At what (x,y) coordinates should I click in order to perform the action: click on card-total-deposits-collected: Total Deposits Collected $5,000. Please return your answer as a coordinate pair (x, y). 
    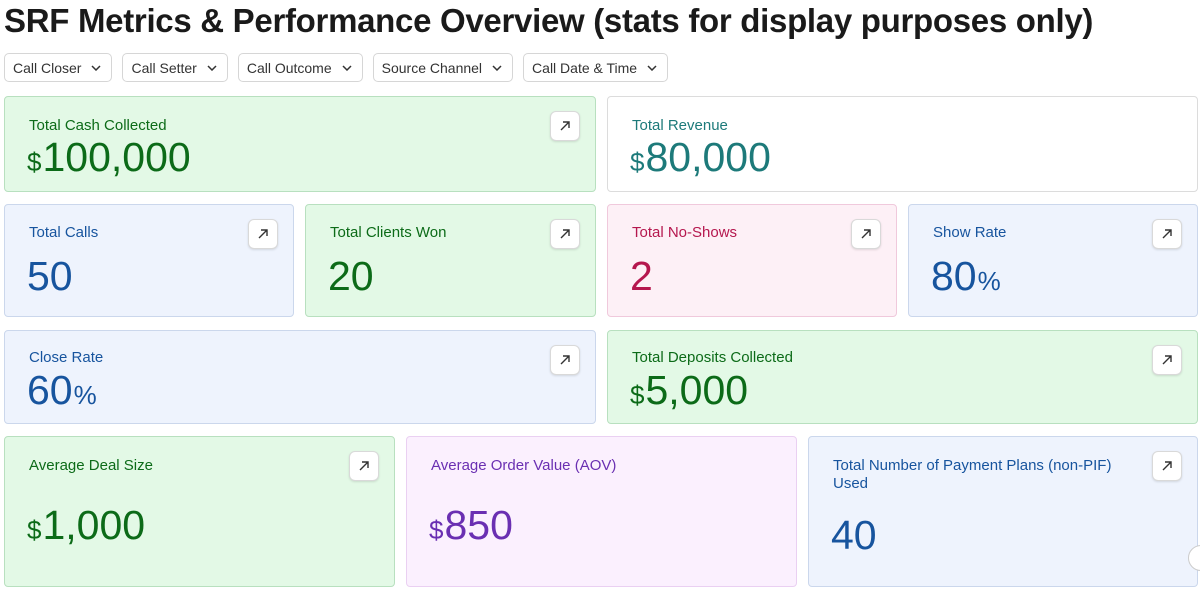
    Looking at the image, I should click on (902, 377).